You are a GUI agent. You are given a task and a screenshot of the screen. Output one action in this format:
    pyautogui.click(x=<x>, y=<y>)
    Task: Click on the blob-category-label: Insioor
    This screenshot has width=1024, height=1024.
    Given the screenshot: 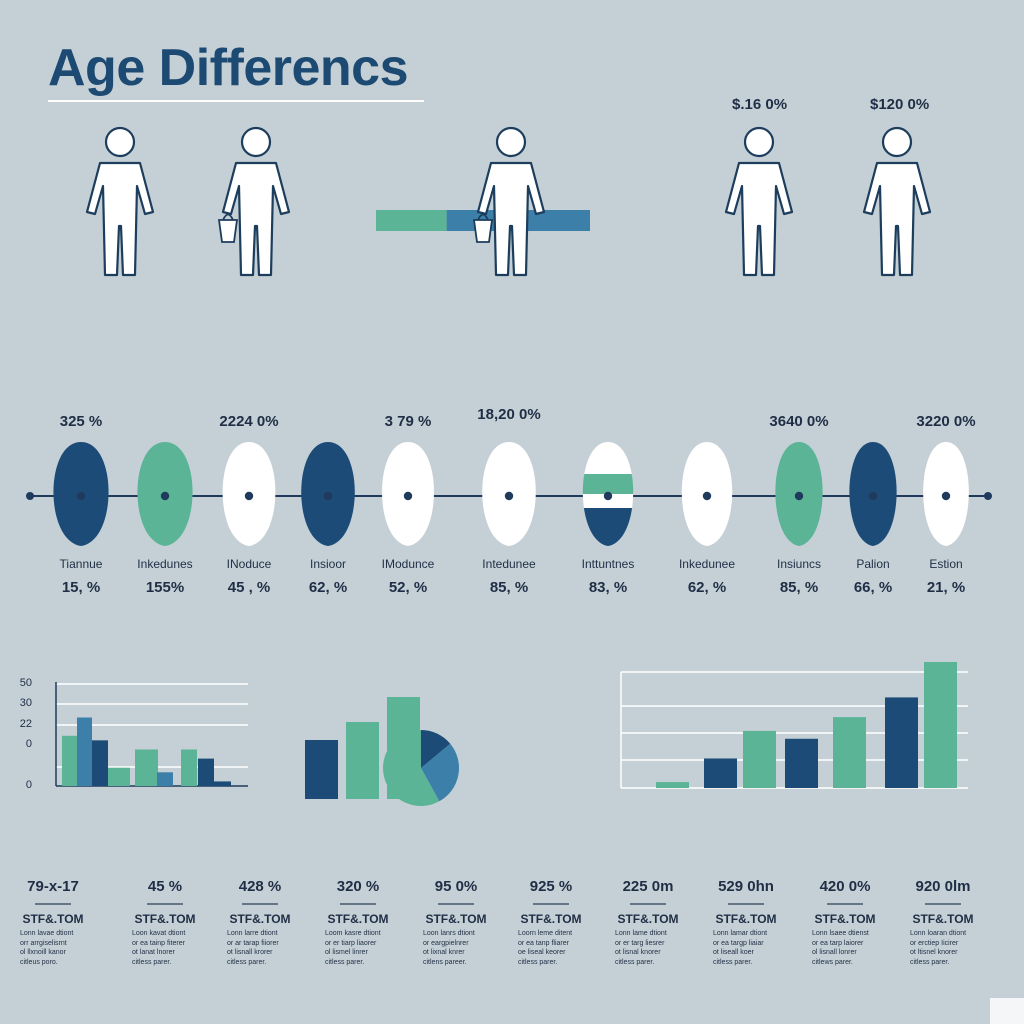 What is the action you would take?
    pyautogui.click(x=328, y=564)
    